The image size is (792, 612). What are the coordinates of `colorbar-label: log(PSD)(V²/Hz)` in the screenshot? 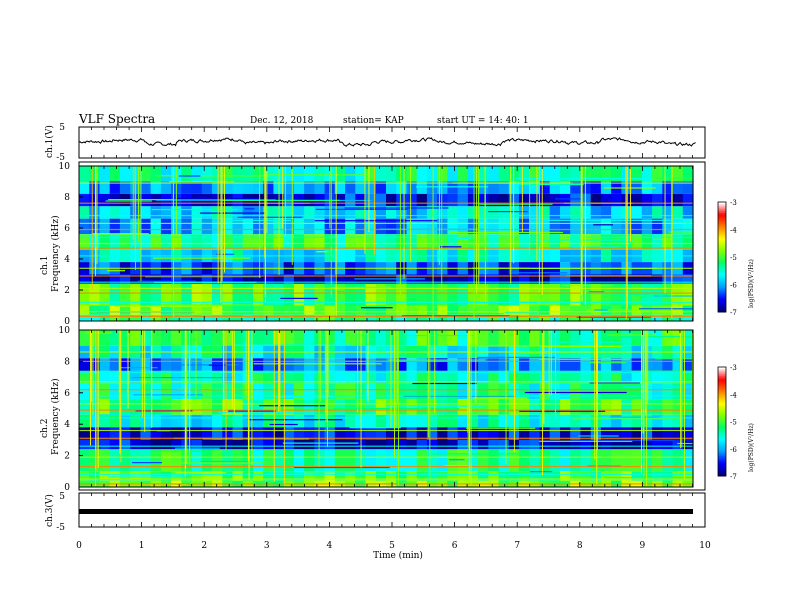 It's located at (751, 283).